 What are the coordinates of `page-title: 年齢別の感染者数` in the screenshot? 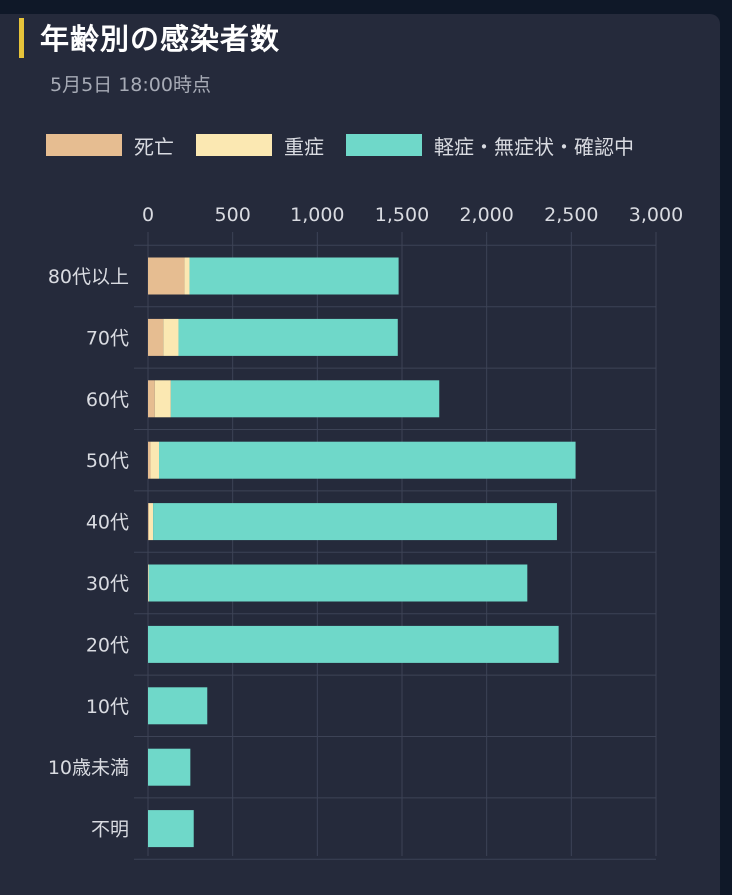 It's located at (160, 39).